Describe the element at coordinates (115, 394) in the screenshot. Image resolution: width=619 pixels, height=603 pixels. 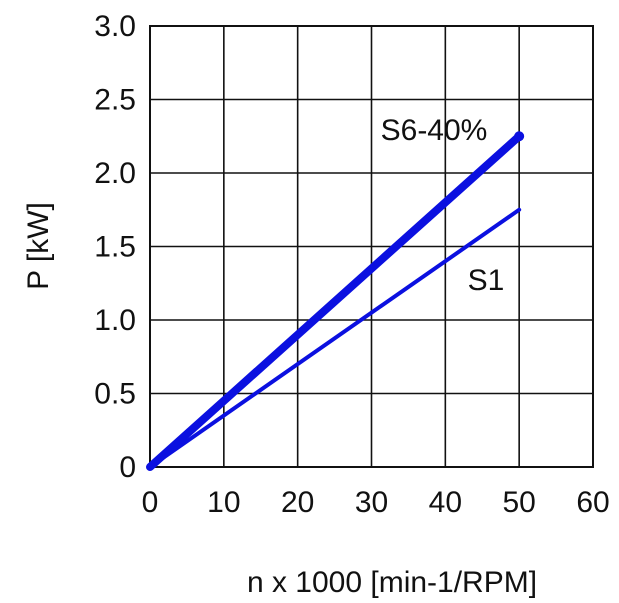
I see `y-tick-label: 0.5` at that location.